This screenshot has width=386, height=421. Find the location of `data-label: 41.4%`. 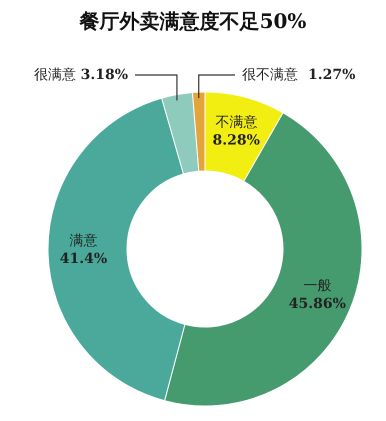

data-label: 41.4% is located at coordinates (84, 259).